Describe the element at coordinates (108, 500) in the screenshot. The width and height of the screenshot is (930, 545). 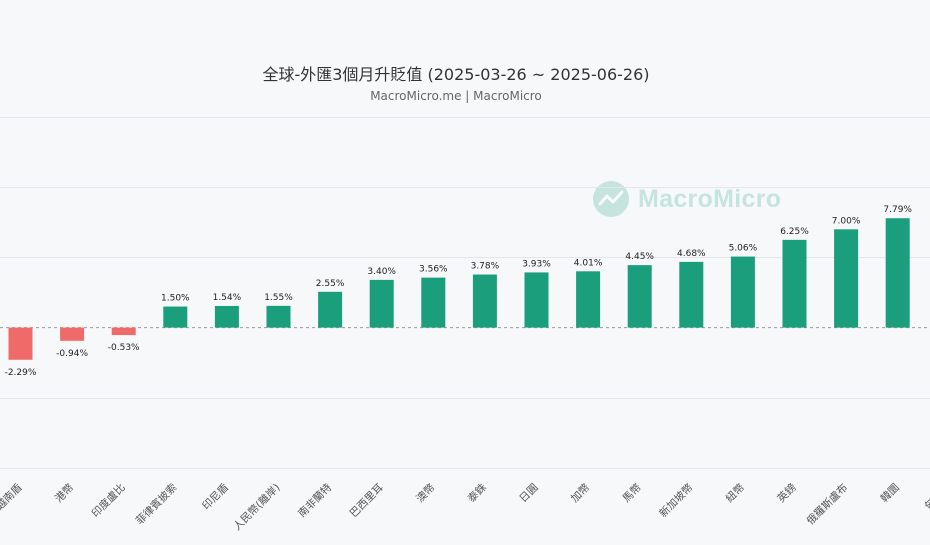
I see `category-label: 印度盧比` at that location.